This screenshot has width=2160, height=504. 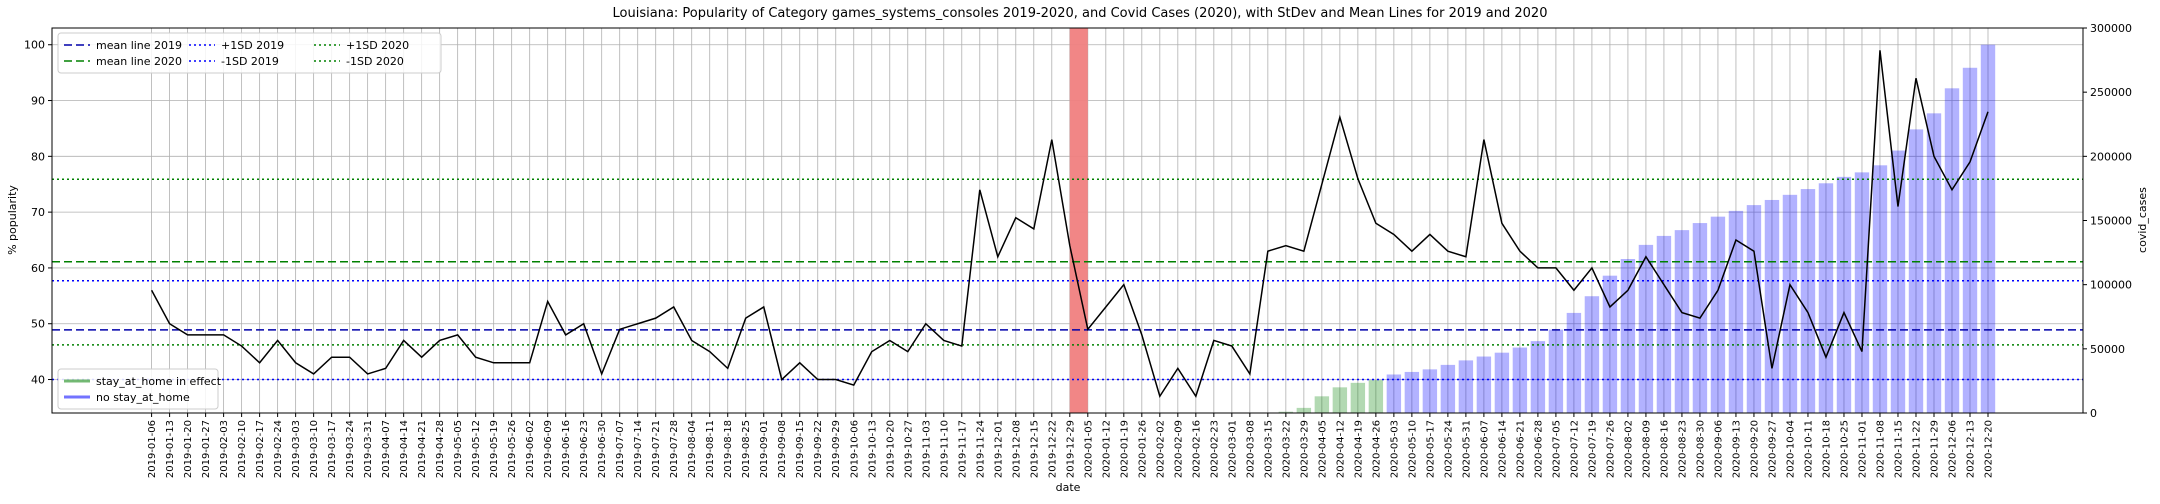 I want to click on x-tick-label: 2019-07-14, so click(x=638, y=449).